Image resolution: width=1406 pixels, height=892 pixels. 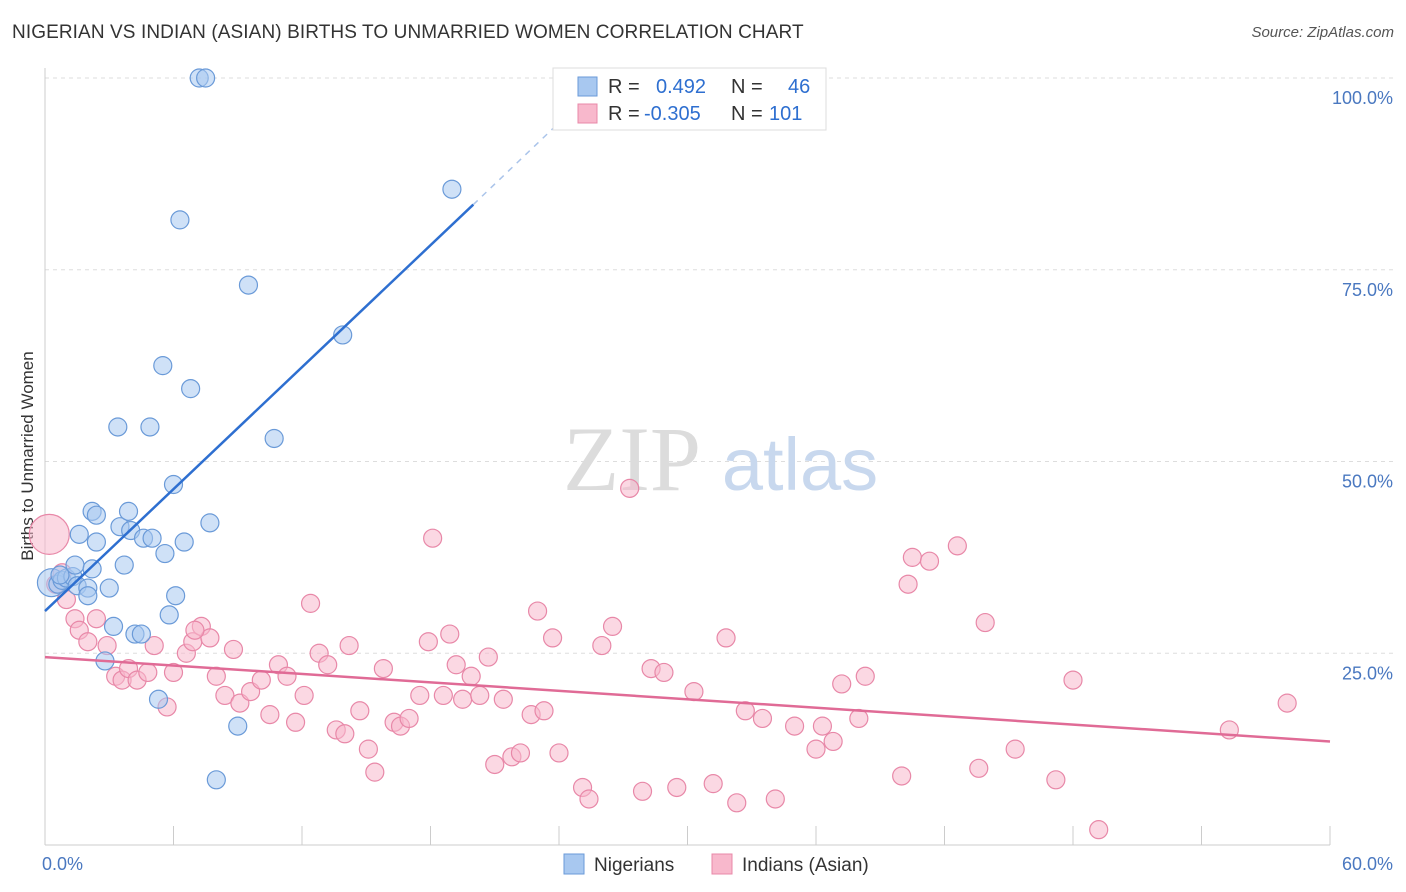 I want to click on bottom-legend: Nigerians Indians (Asian), so click(x=716, y=864).